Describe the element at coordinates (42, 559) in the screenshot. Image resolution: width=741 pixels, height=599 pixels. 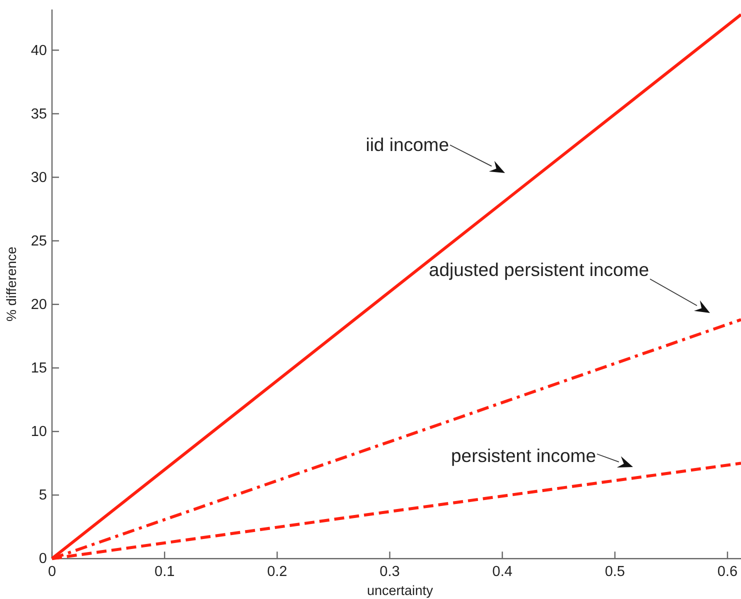
I see `y-tick-label: 0` at that location.